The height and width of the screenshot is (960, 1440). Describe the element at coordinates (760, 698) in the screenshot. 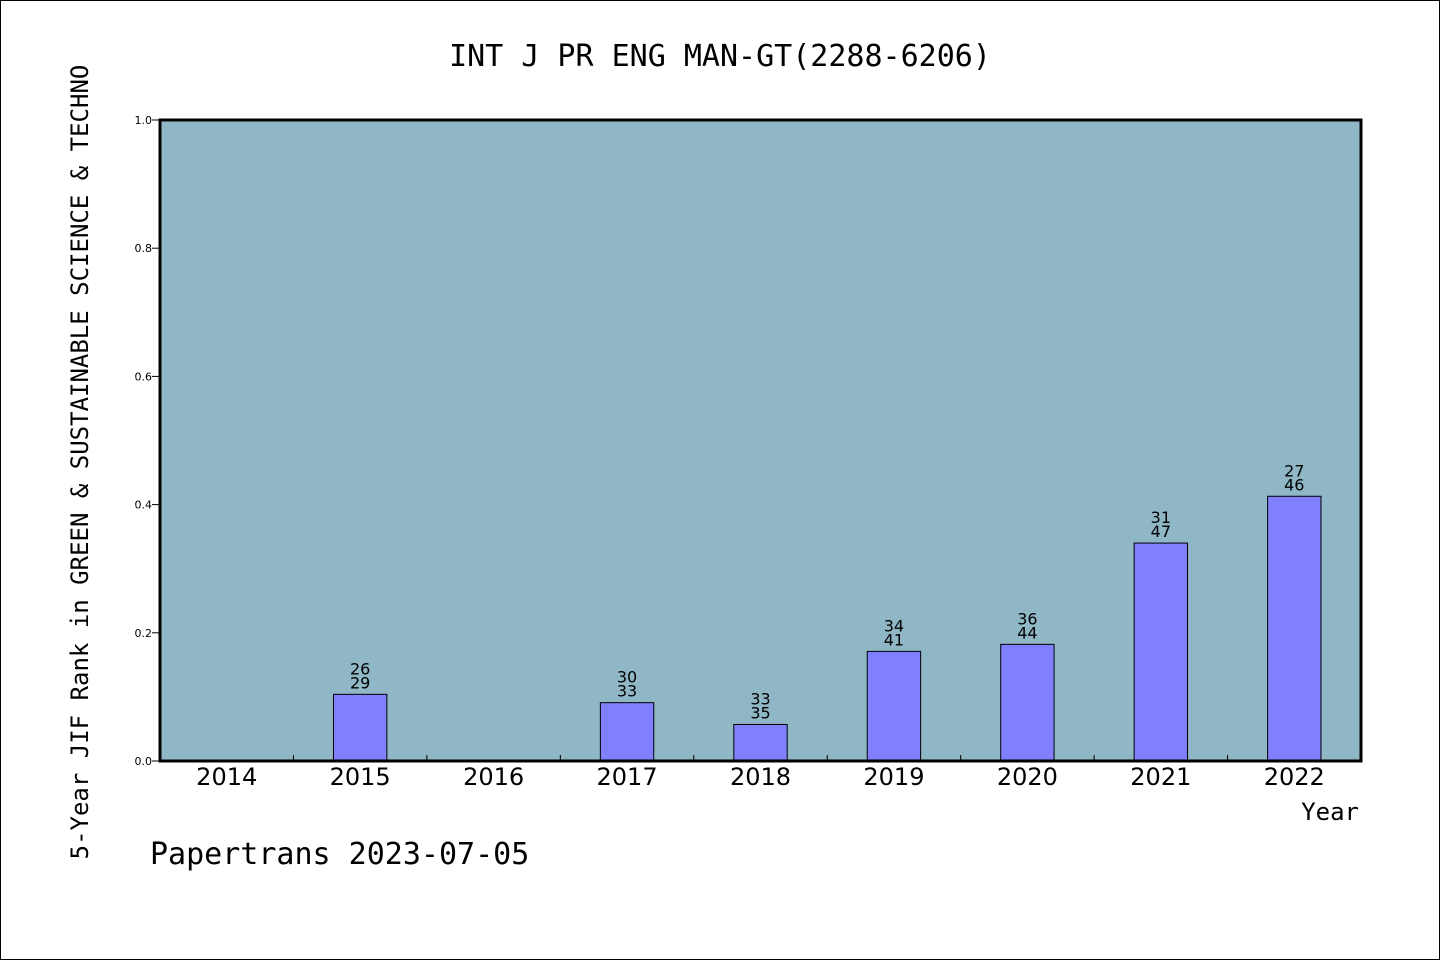

I see `bar-rank-label: 33` at that location.